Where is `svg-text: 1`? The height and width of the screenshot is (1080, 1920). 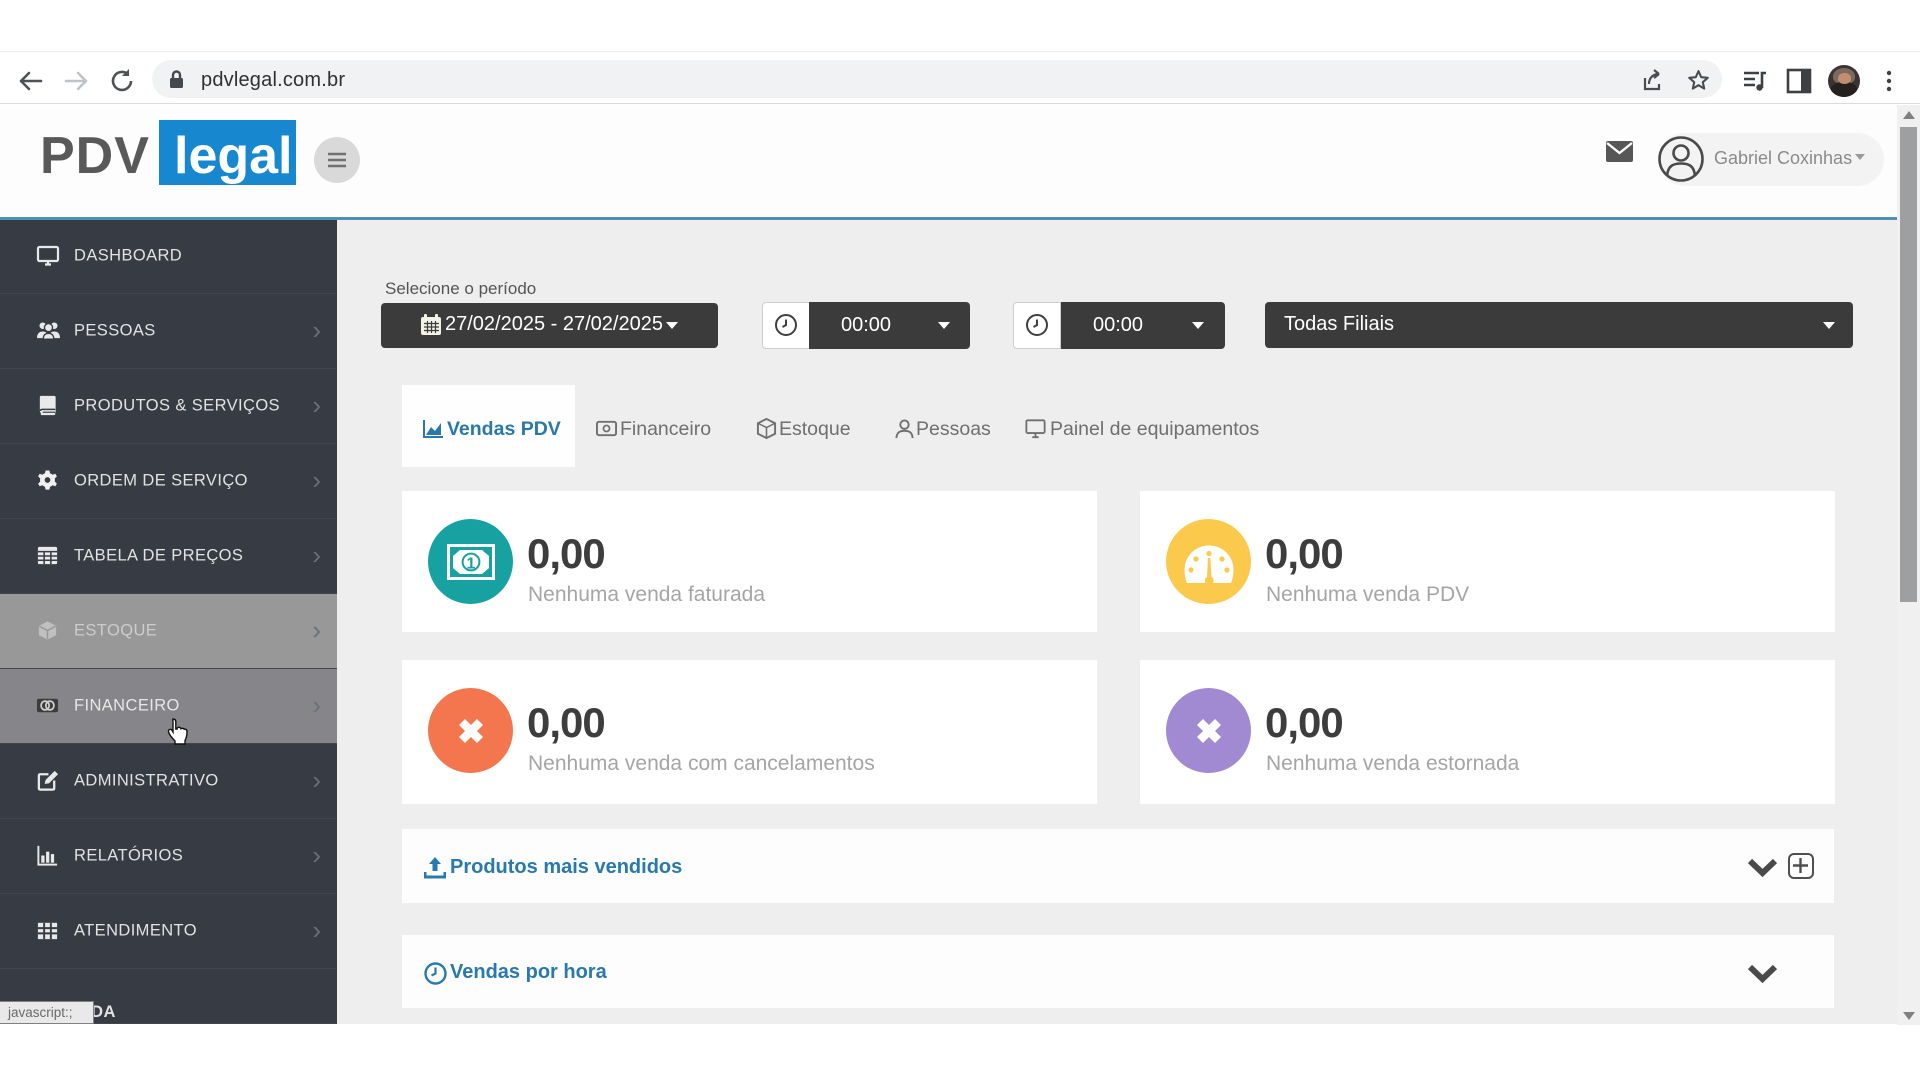
svg-text: 1 is located at coordinates (471, 564).